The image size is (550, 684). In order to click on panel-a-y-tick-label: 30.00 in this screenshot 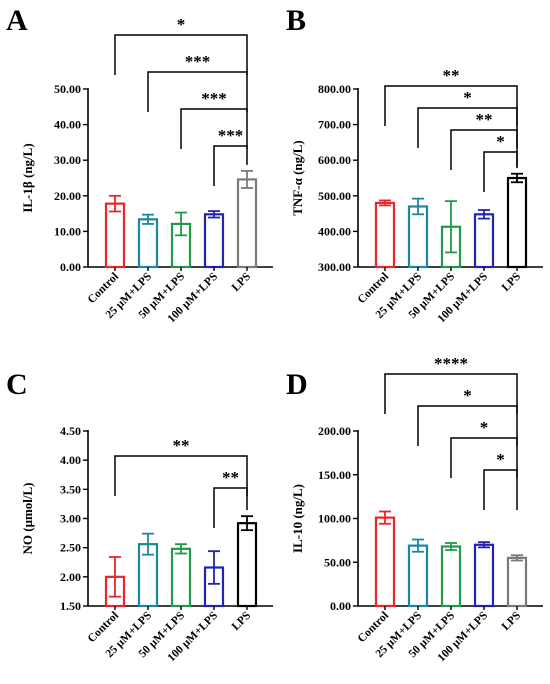, I will do `click(67, 160)`.